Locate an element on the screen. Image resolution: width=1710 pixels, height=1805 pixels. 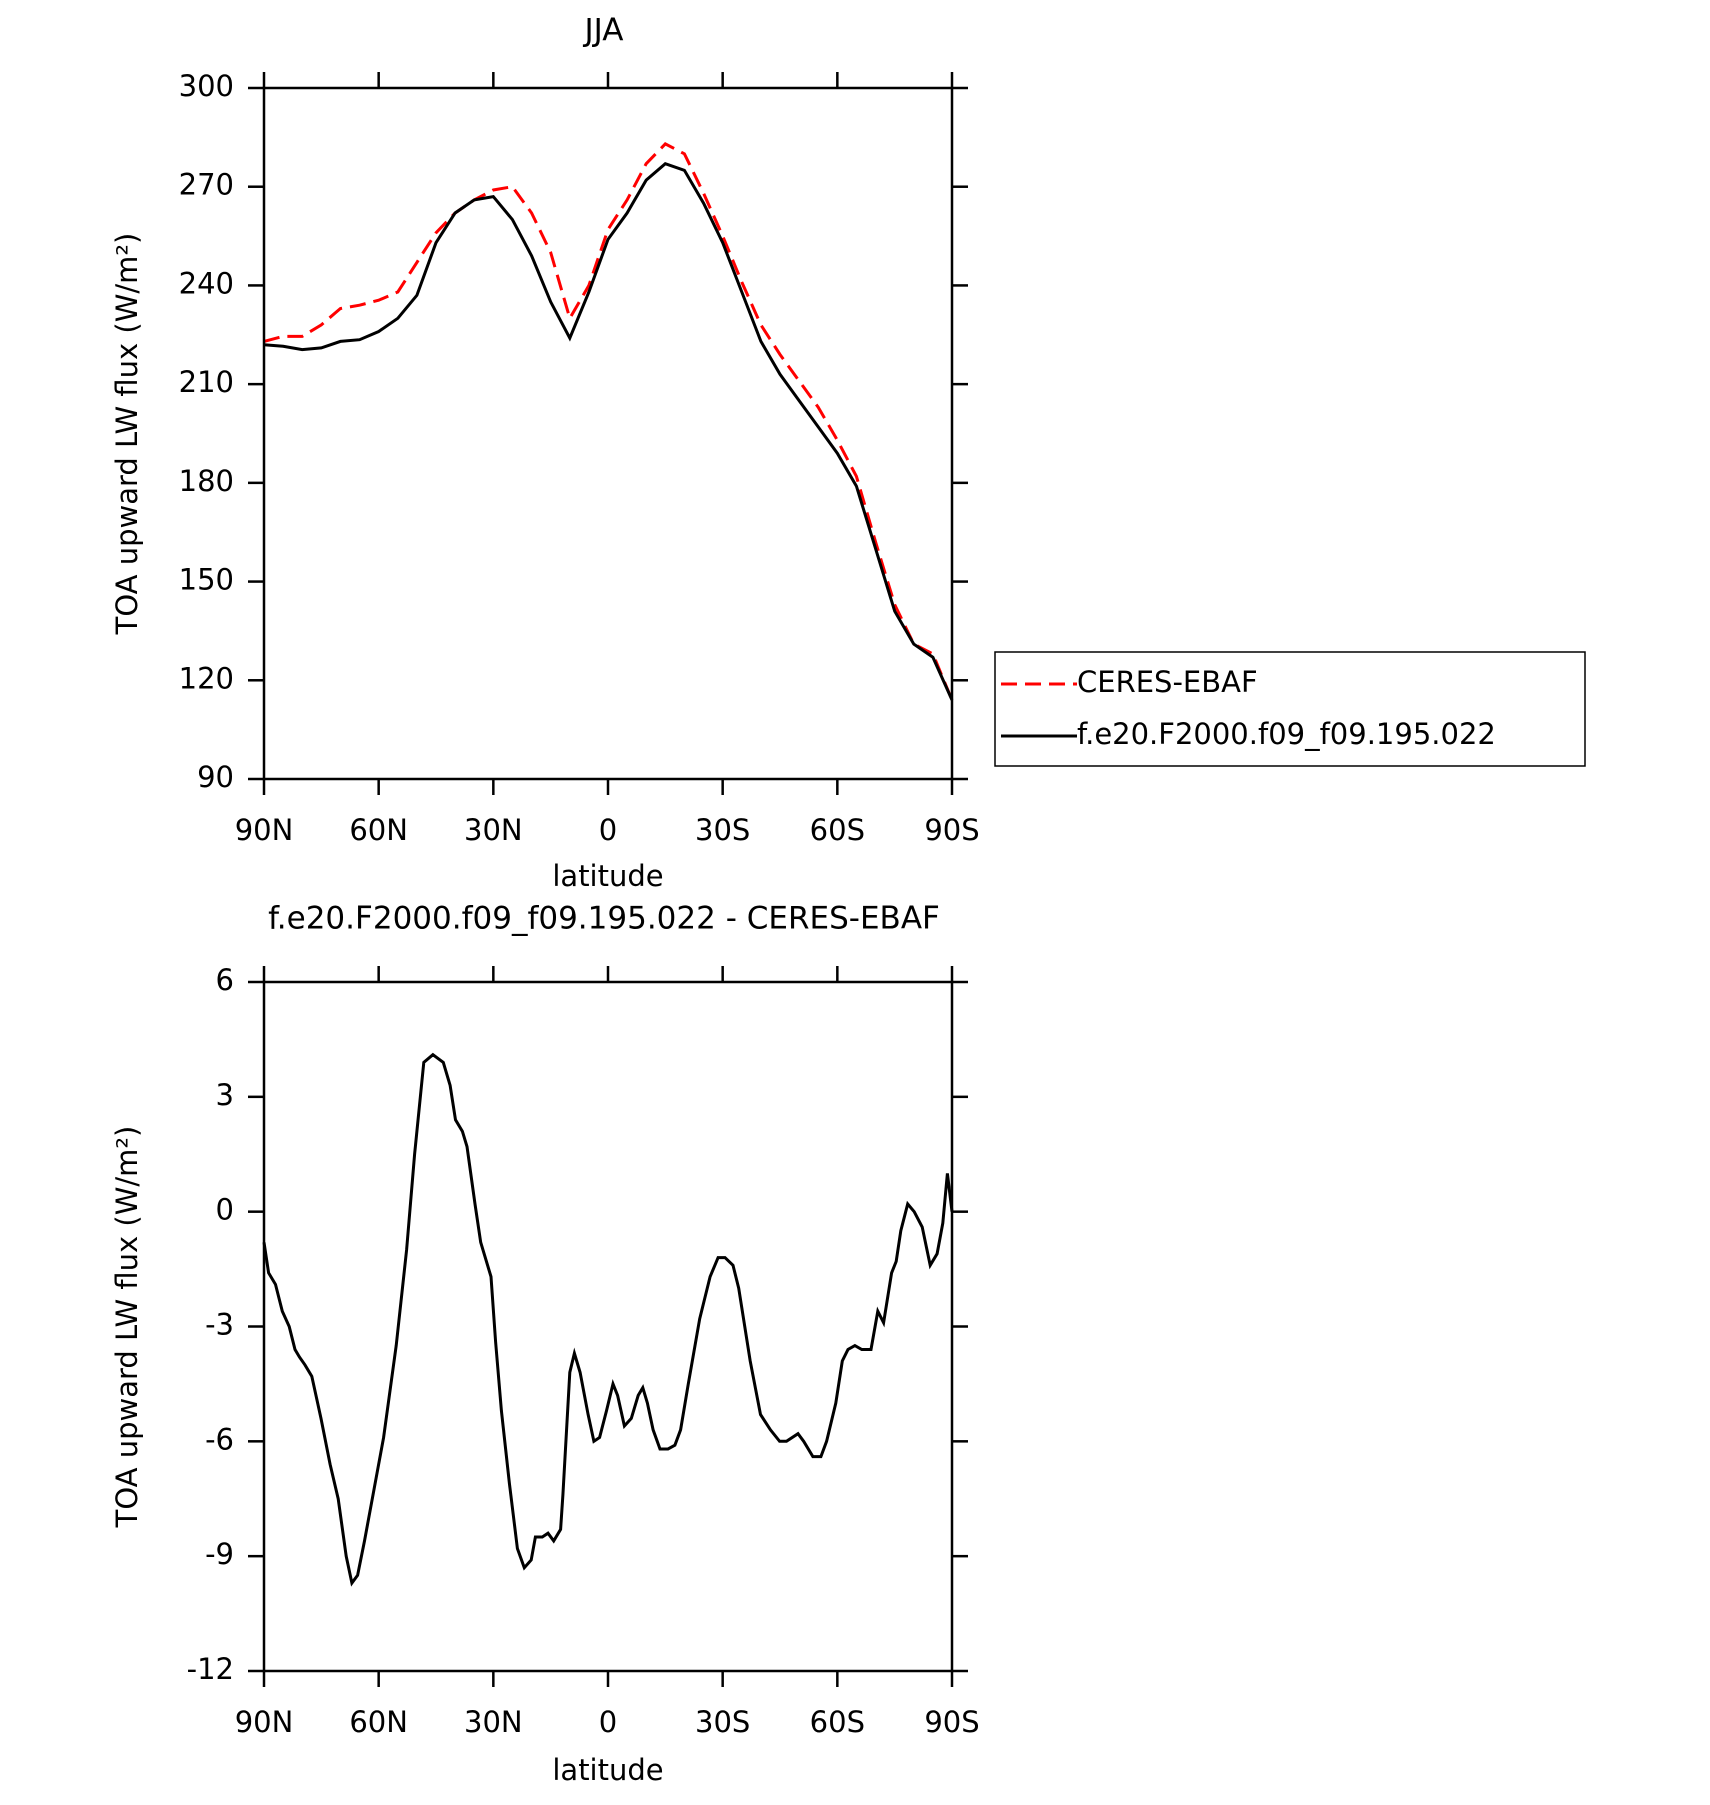
y-tick-label: -9 is located at coordinates (219, 1554).